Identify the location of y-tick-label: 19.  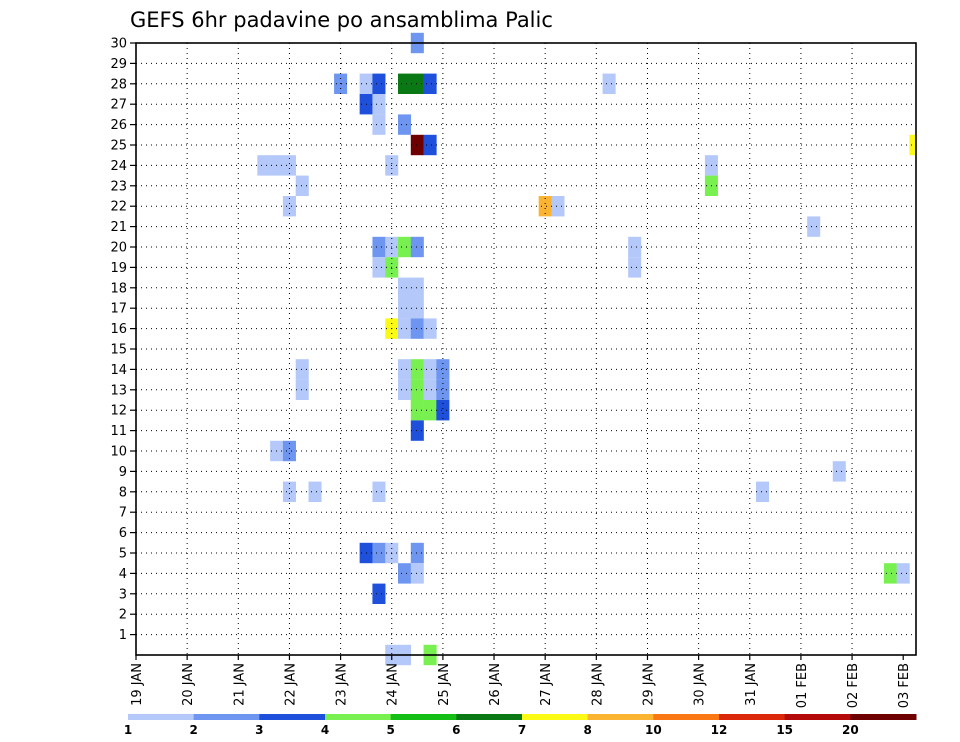
(118, 268).